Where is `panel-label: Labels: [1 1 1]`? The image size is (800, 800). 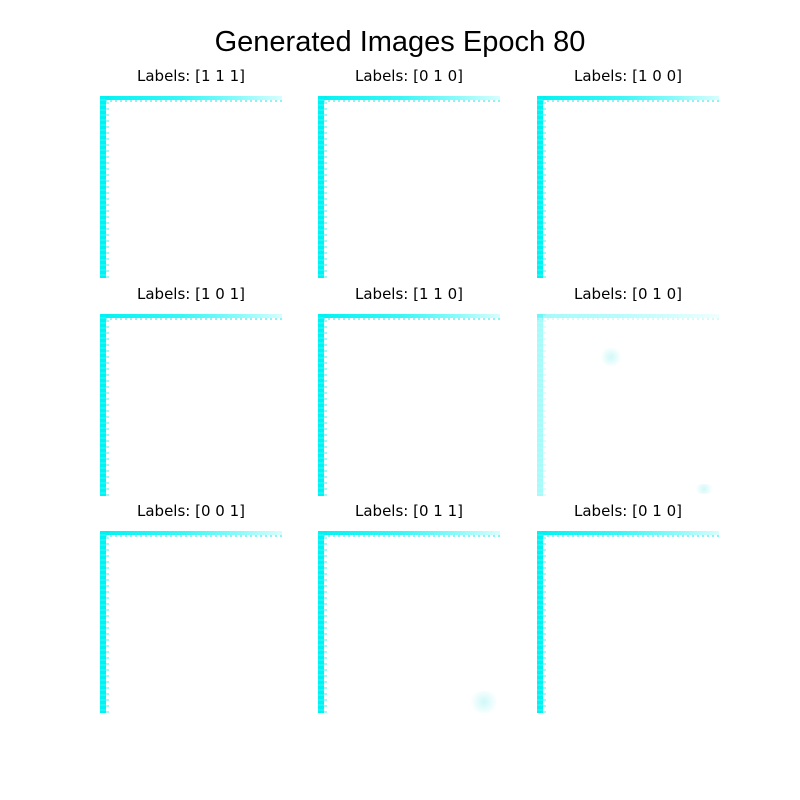 panel-label: Labels: [1 1 1] is located at coordinates (191, 76).